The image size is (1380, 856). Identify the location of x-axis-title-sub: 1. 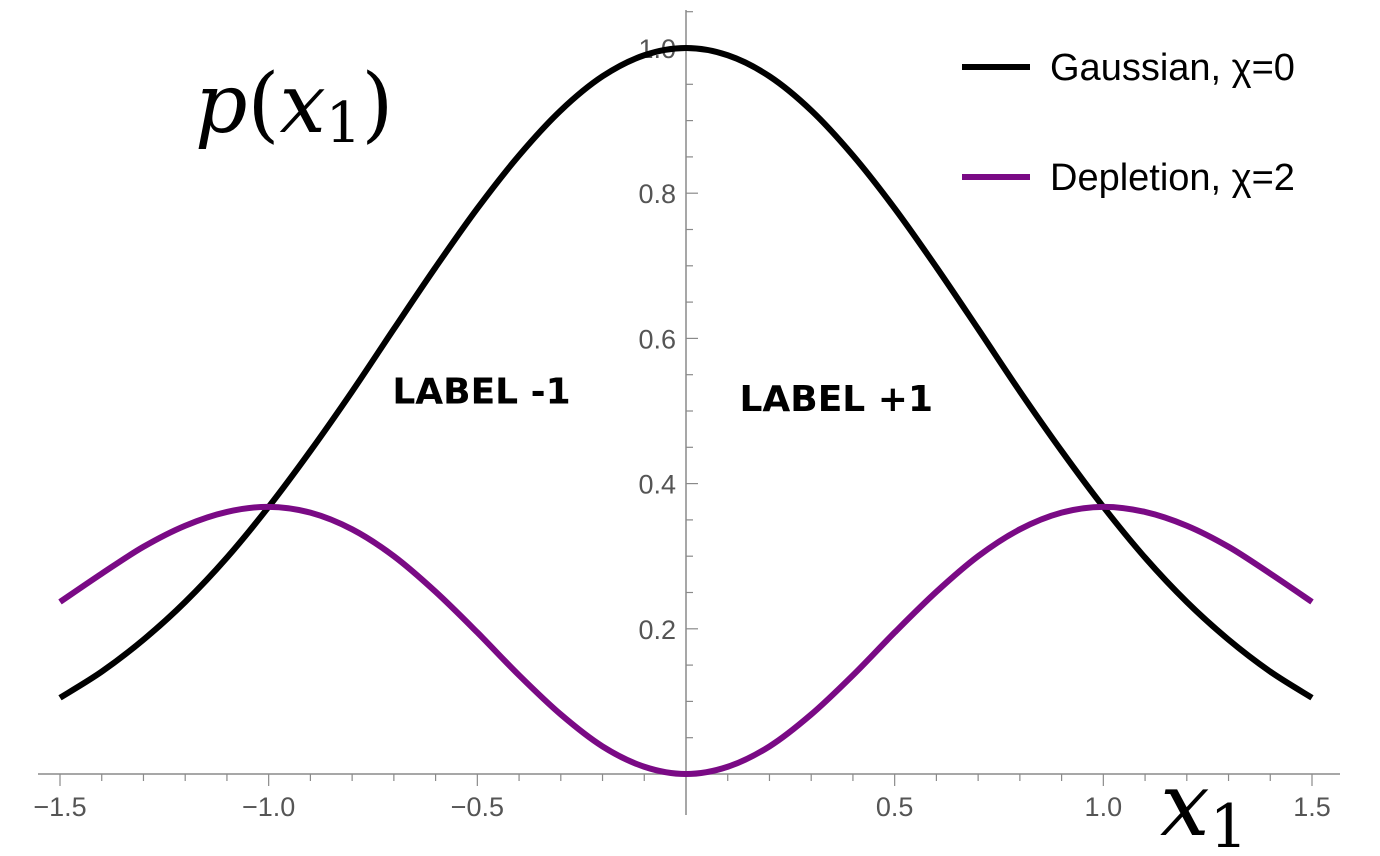
(1229, 824).